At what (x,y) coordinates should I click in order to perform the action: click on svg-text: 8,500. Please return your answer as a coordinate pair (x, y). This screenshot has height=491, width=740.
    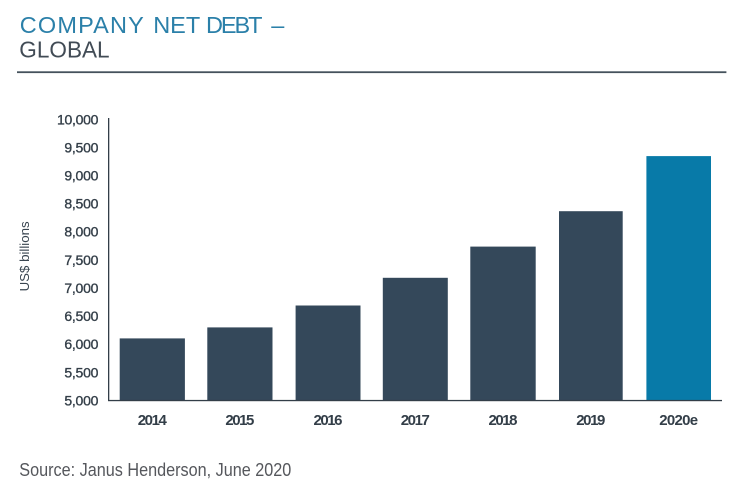
    Looking at the image, I should click on (81, 204).